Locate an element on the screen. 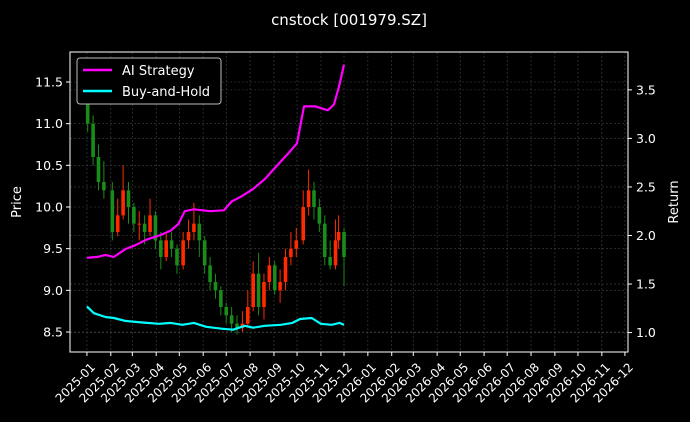  y-tick-label-right: 3.0 is located at coordinates (646, 138).